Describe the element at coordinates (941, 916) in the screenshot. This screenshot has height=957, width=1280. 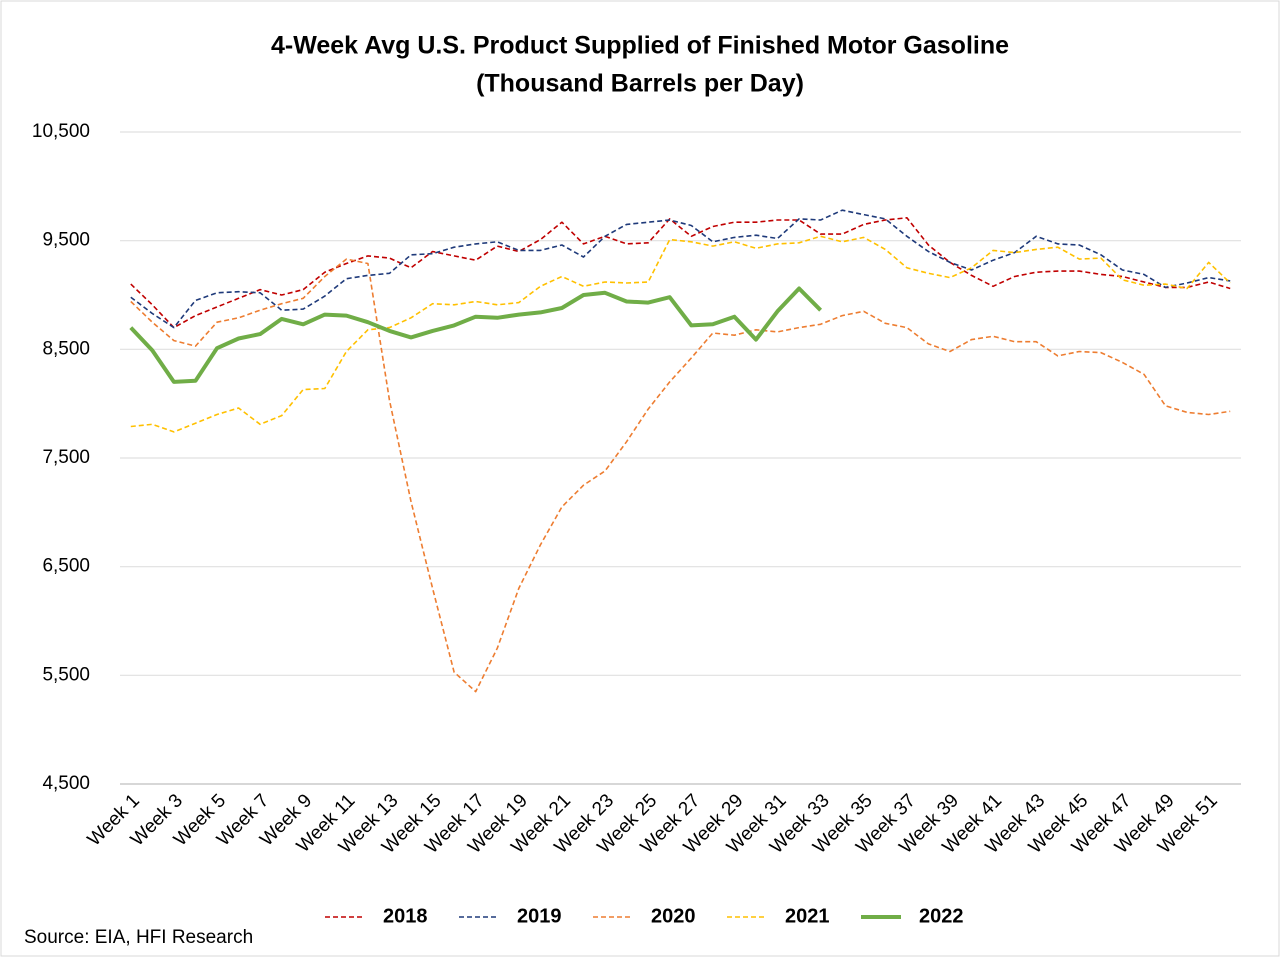
I see `legend-label: 2022` at that location.